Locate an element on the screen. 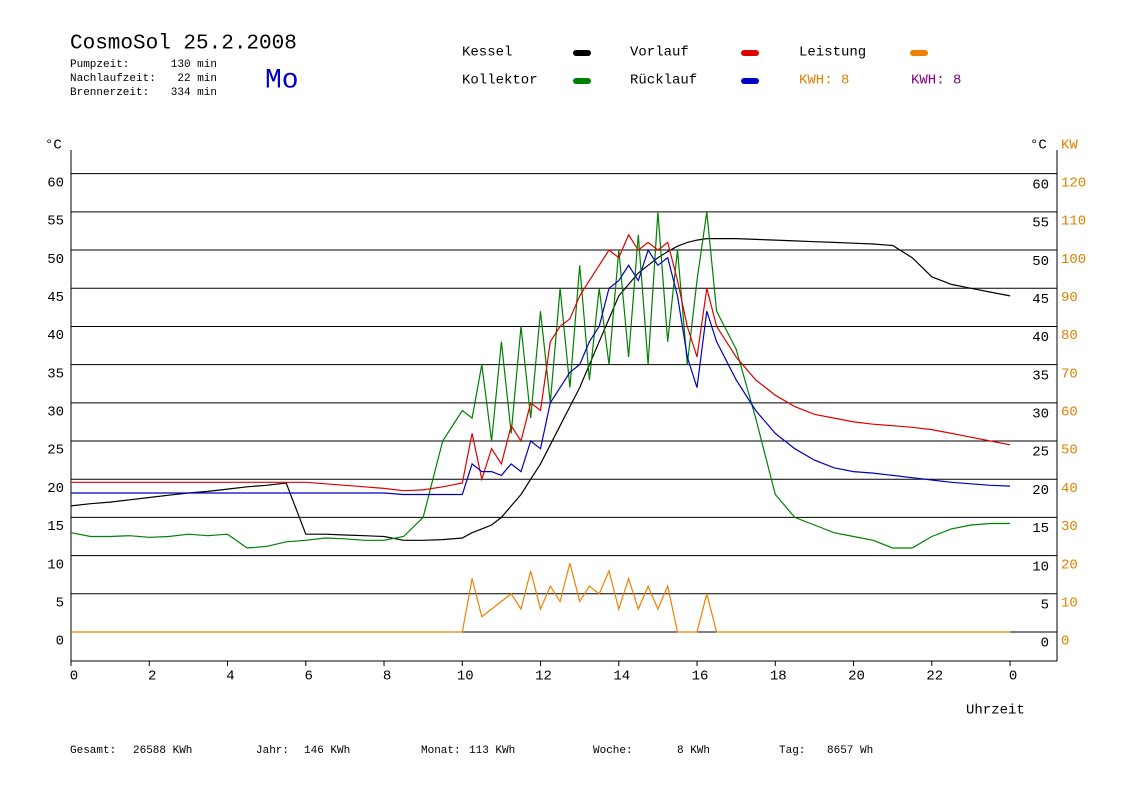  y-tick-label: 5 is located at coordinates (60, 603).